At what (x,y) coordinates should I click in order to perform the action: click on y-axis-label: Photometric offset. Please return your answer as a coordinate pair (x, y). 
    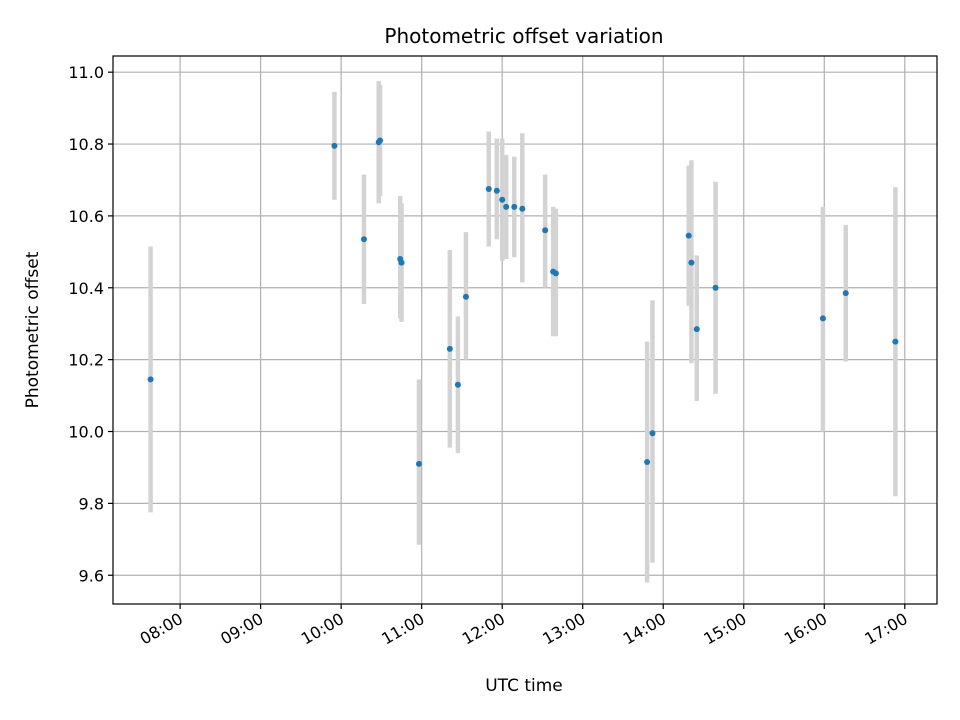
    Looking at the image, I should click on (33, 329).